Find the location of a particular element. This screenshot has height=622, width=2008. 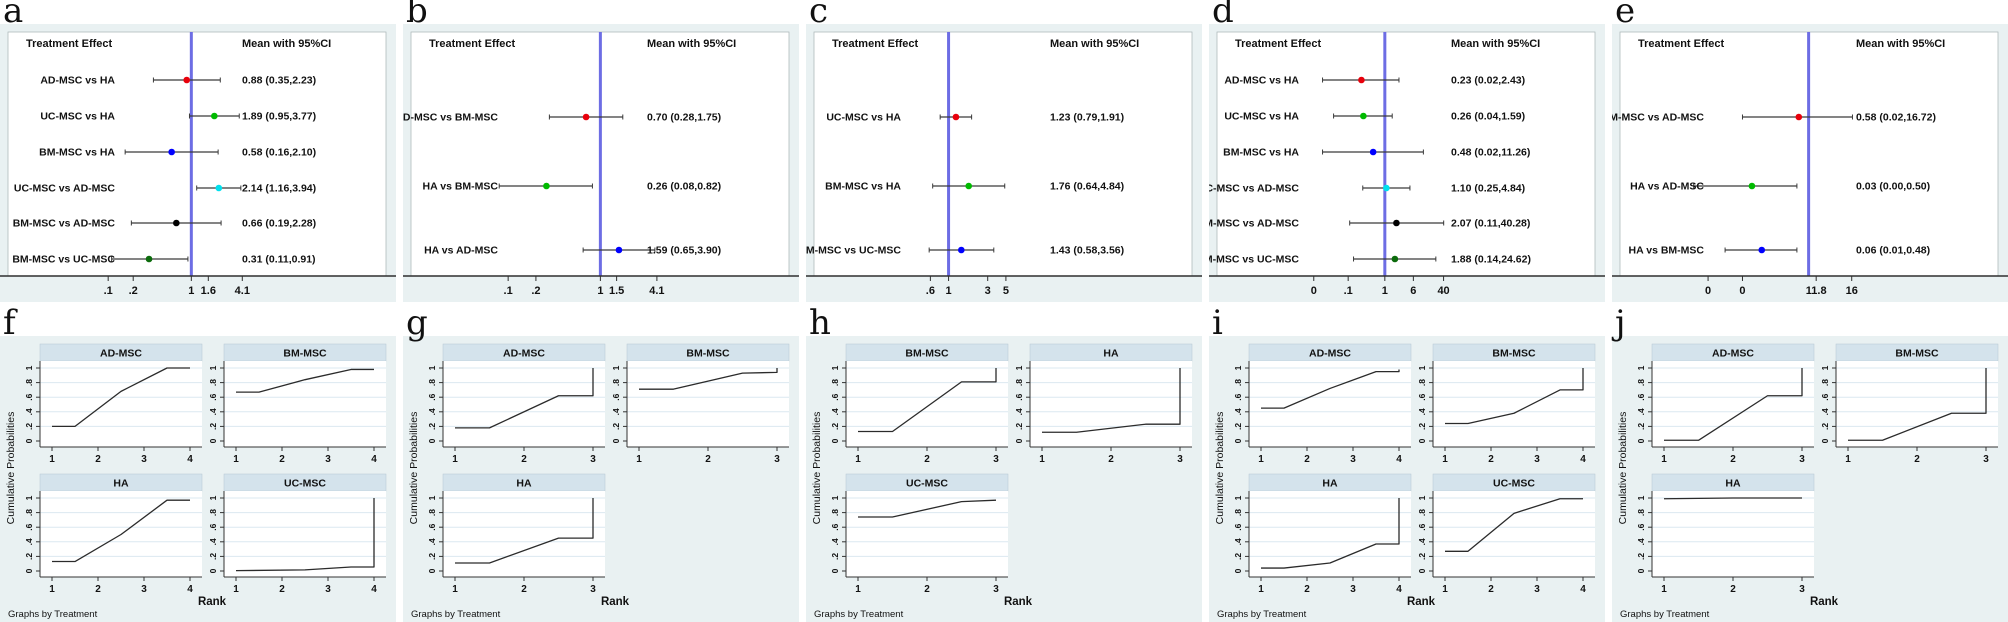

subplot-title: AD-MSC is located at coordinates (1330, 354).